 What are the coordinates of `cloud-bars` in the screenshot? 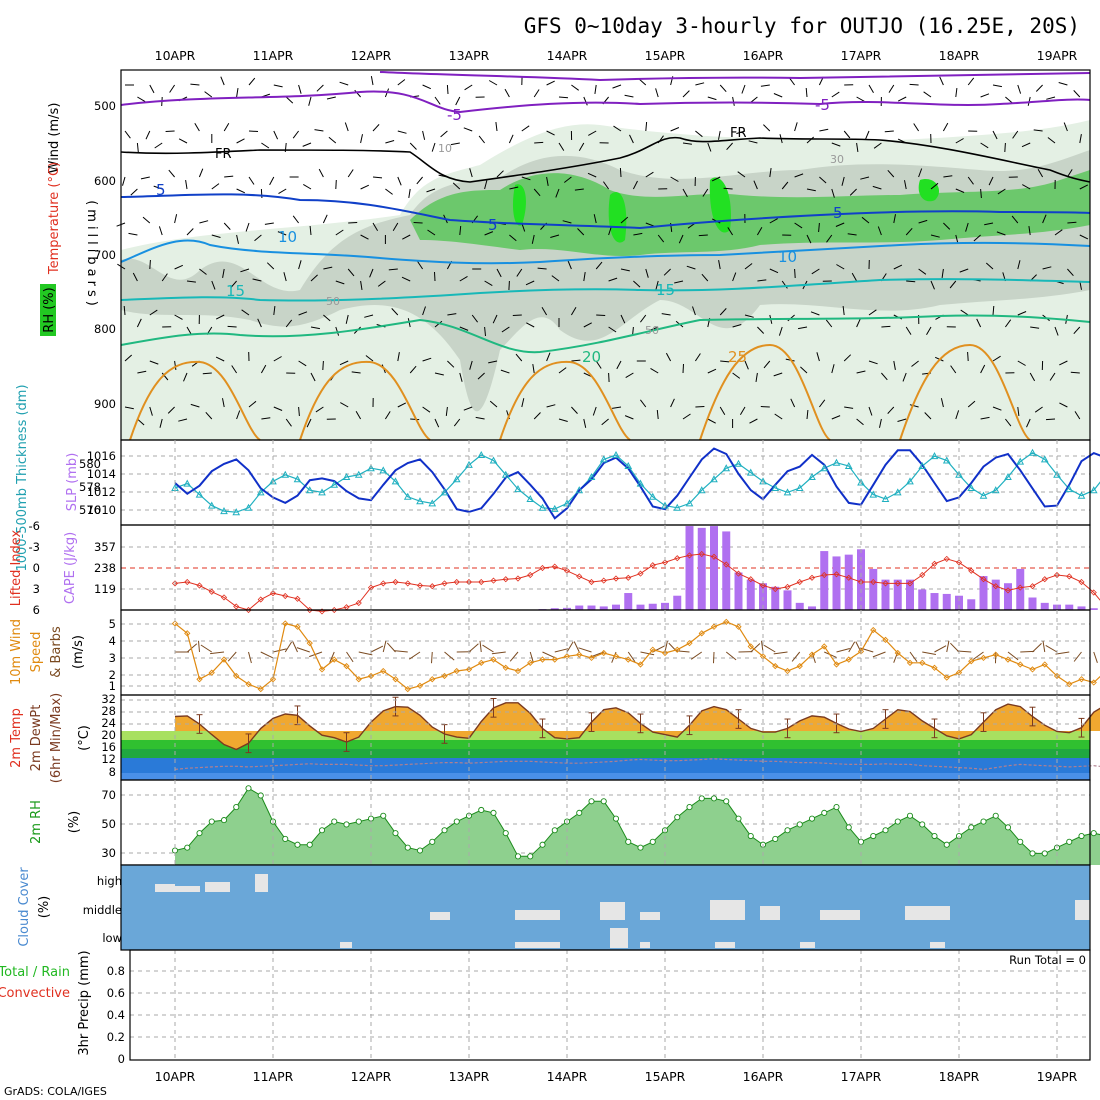 It's located at (622, 911).